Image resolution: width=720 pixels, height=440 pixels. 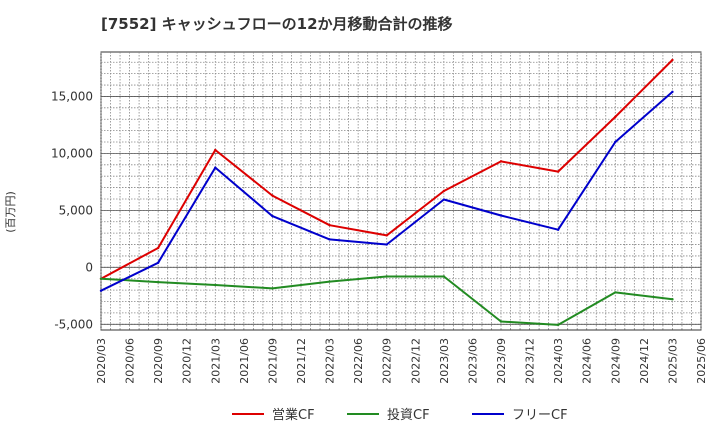 What do you see at coordinates (215, 361) in the screenshot?
I see `x-tick-label: 2021/03` at bounding box center [215, 361].